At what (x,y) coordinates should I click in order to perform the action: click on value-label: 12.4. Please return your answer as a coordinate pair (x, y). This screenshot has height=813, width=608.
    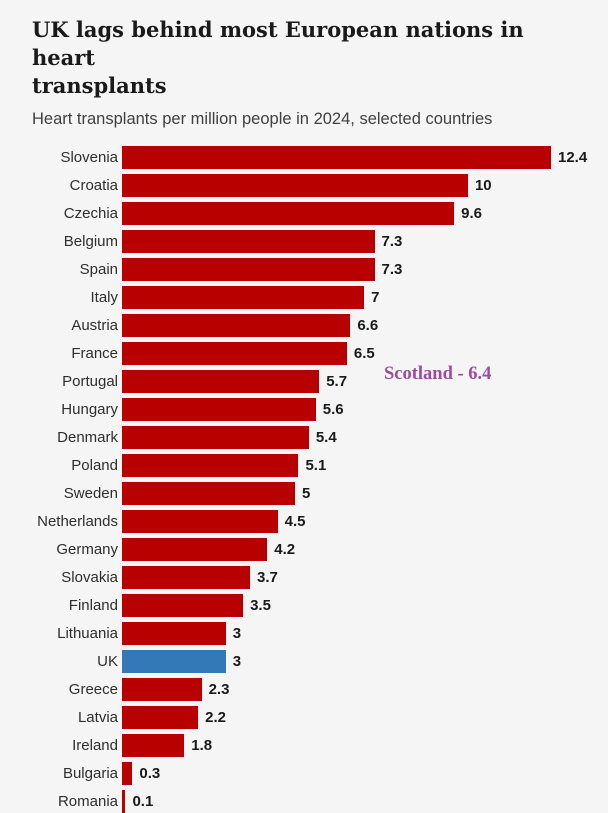
    Looking at the image, I should click on (573, 157).